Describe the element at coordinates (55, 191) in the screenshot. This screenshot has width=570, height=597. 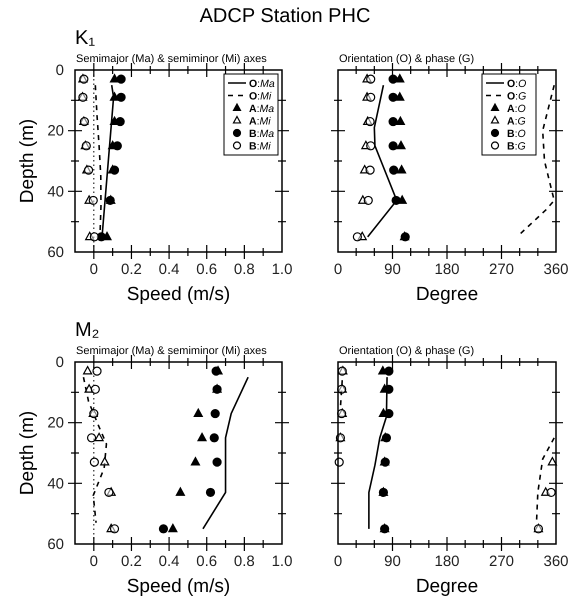
I see `y-tick-label: 40` at that location.